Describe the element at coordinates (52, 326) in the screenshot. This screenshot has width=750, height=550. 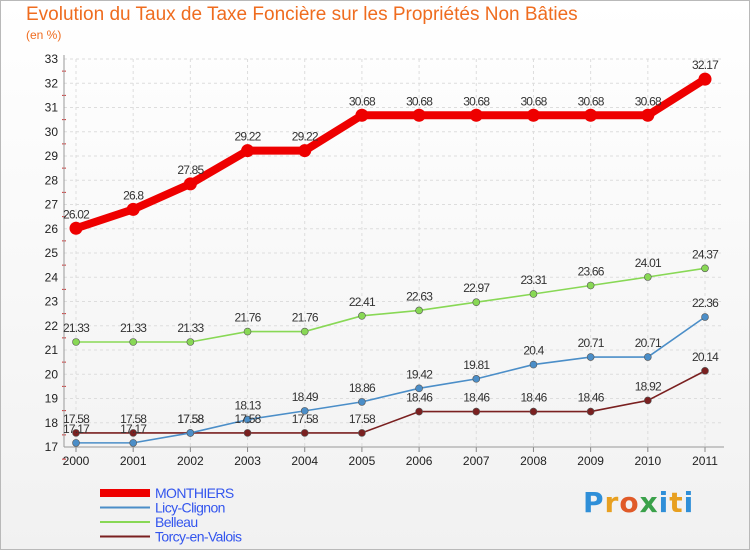
I see `y-tick-label: 22` at that location.